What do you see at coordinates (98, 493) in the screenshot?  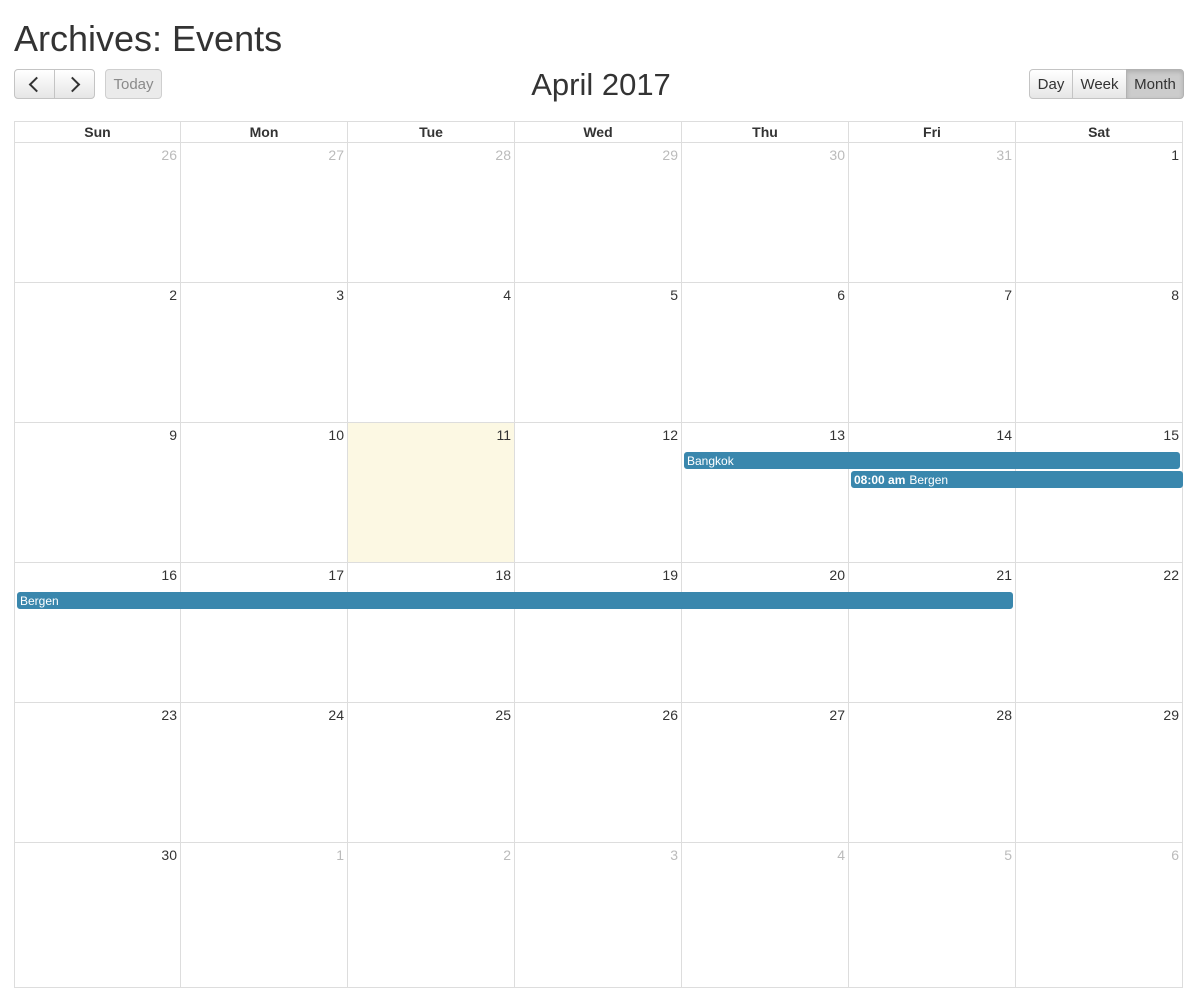 I see `day-cell: 9` at bounding box center [98, 493].